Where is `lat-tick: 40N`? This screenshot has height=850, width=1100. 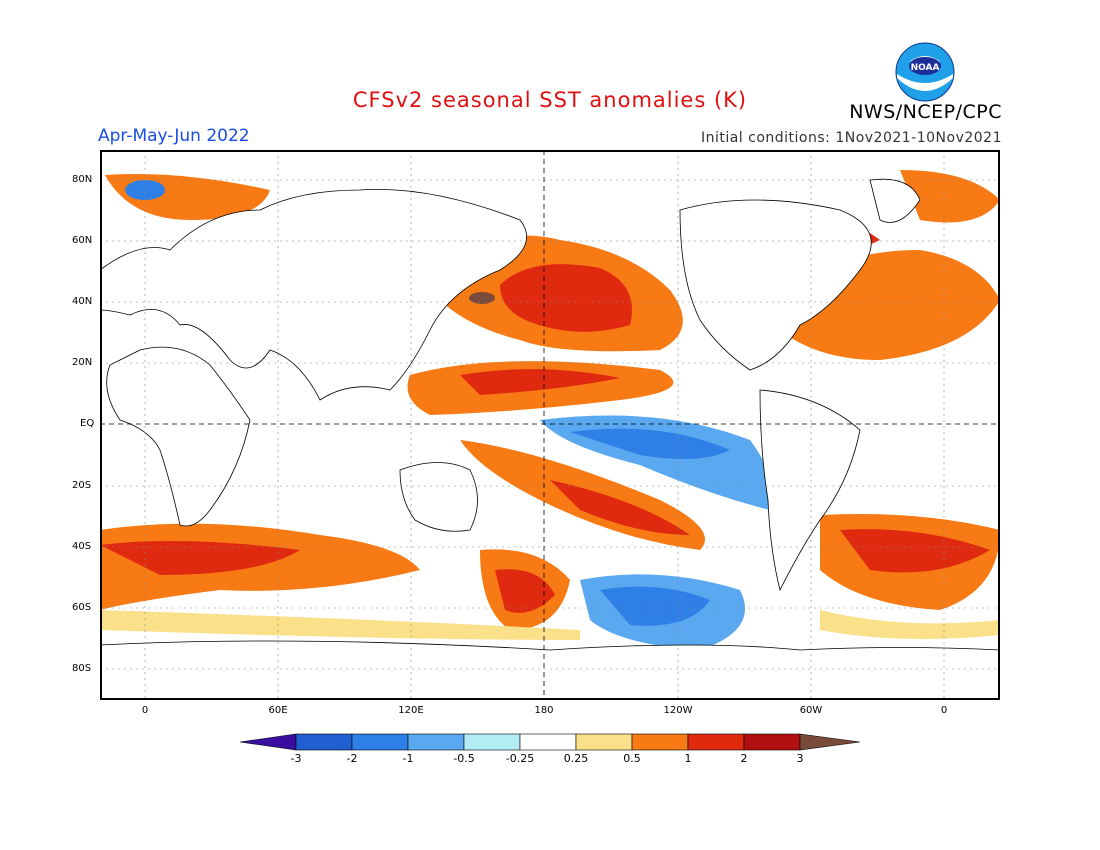 lat-tick: 40N is located at coordinates (82, 301).